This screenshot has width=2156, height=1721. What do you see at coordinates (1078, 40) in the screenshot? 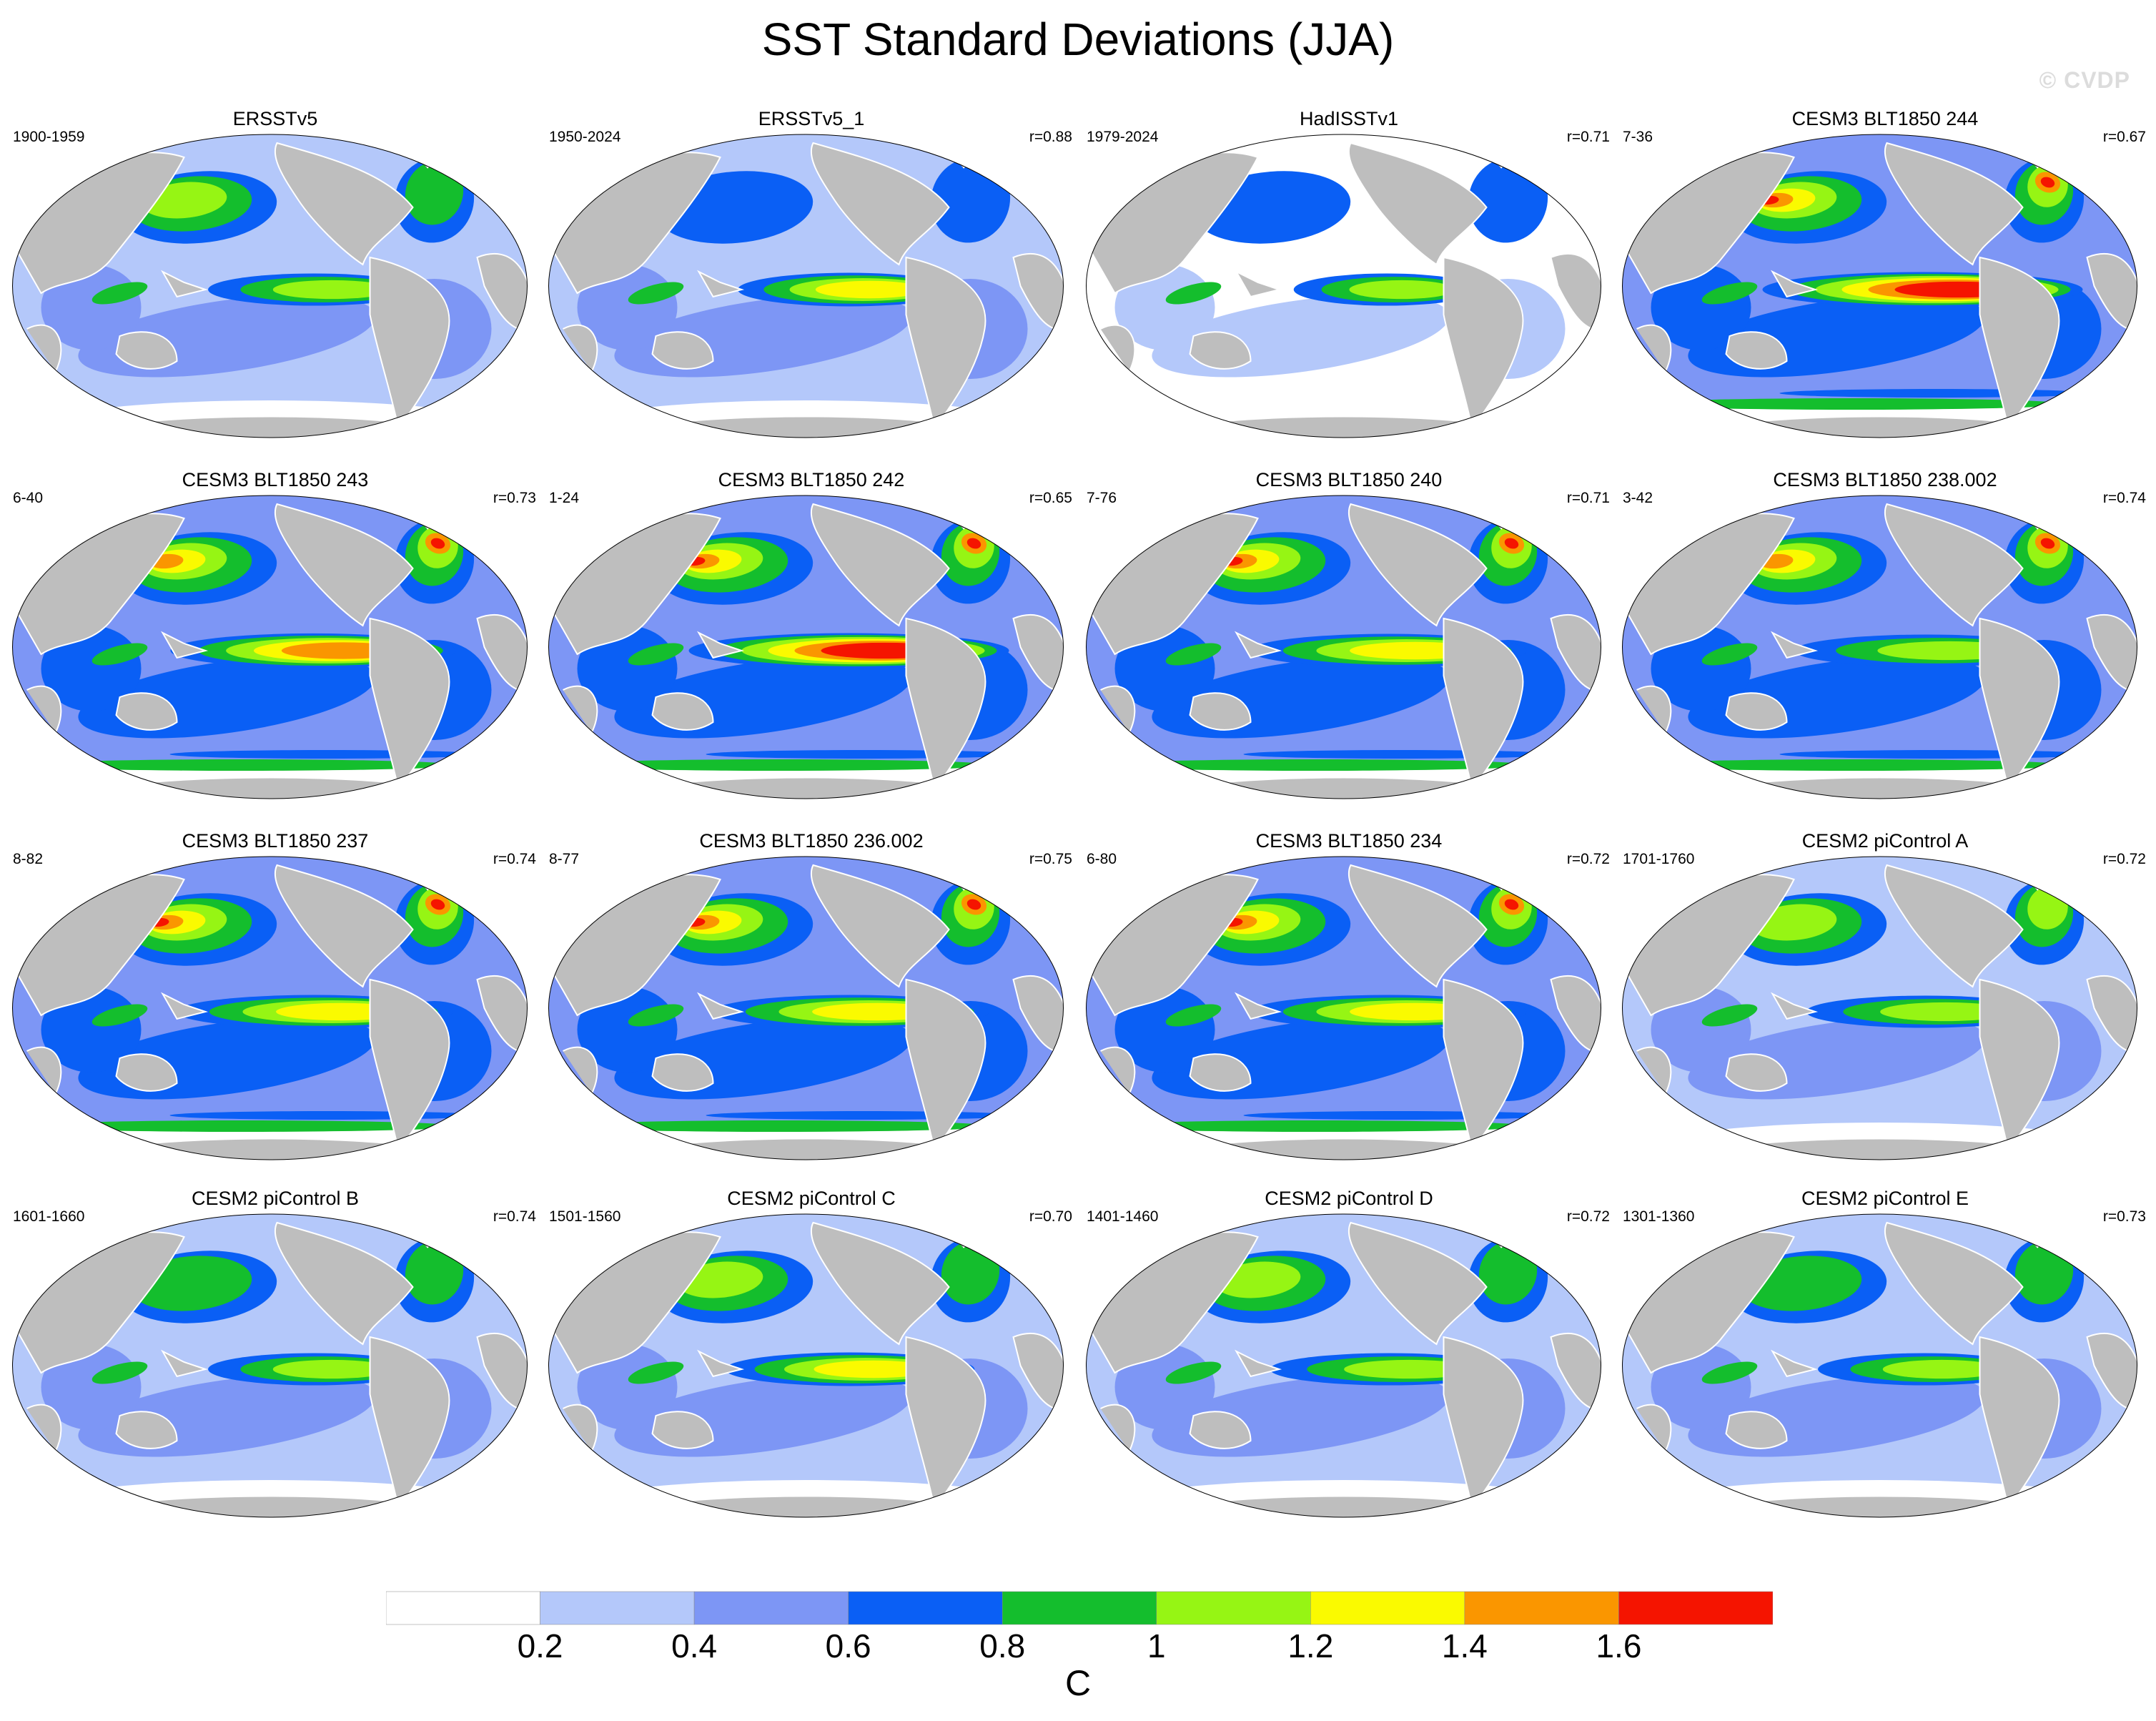
I see `figure-title: SST Standard Deviations (JJA)` at bounding box center [1078, 40].